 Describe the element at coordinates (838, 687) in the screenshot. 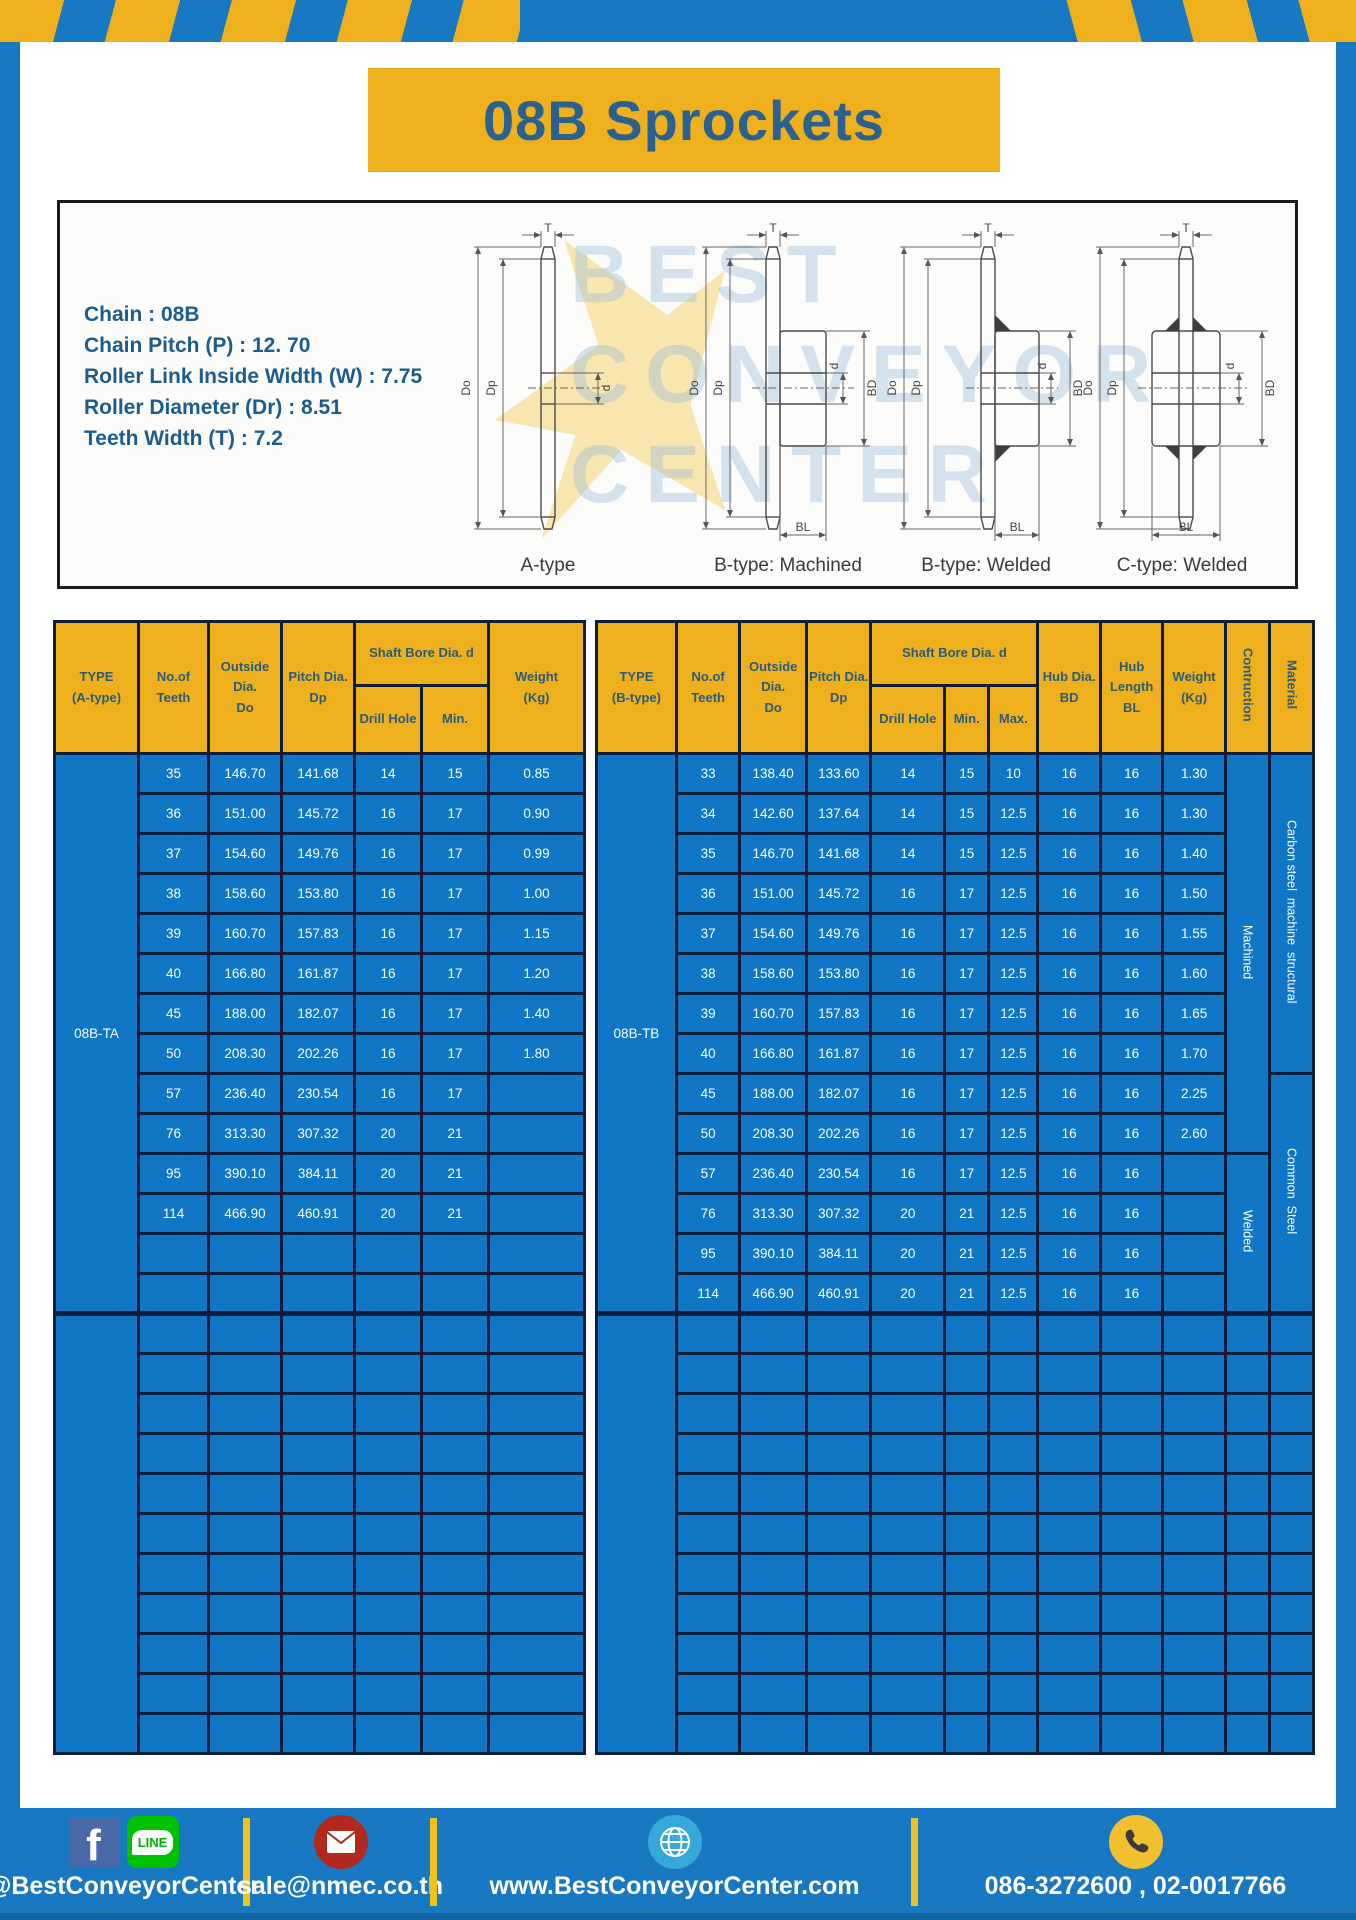

I see `col-header-pitch-dia: Pitch Dia. Dp` at that location.